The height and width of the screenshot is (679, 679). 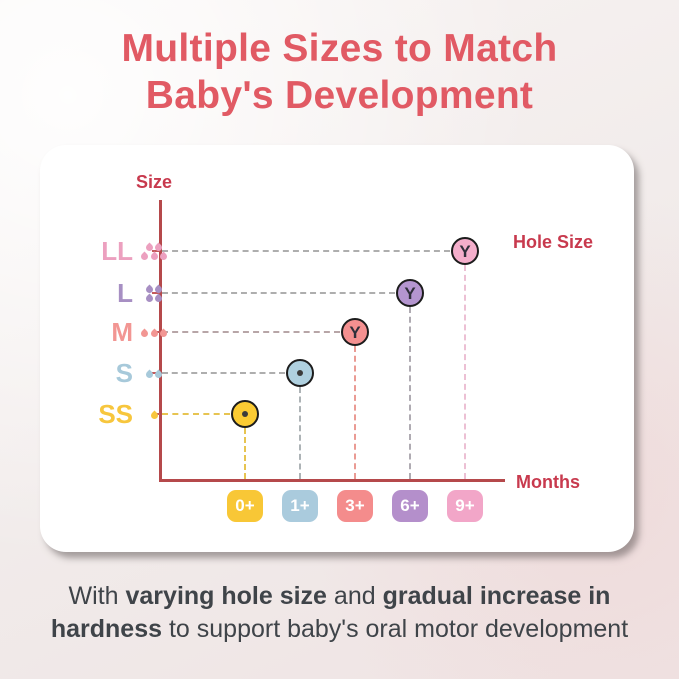 What do you see at coordinates (196, 414) in the screenshot?
I see `guide-line-h-SS` at bounding box center [196, 414].